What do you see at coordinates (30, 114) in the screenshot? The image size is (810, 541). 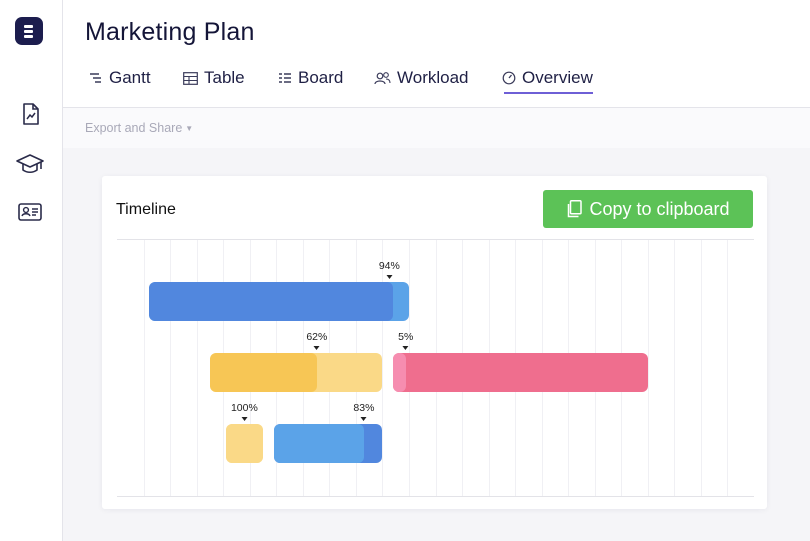 I see `document-chart-icon` at bounding box center [30, 114].